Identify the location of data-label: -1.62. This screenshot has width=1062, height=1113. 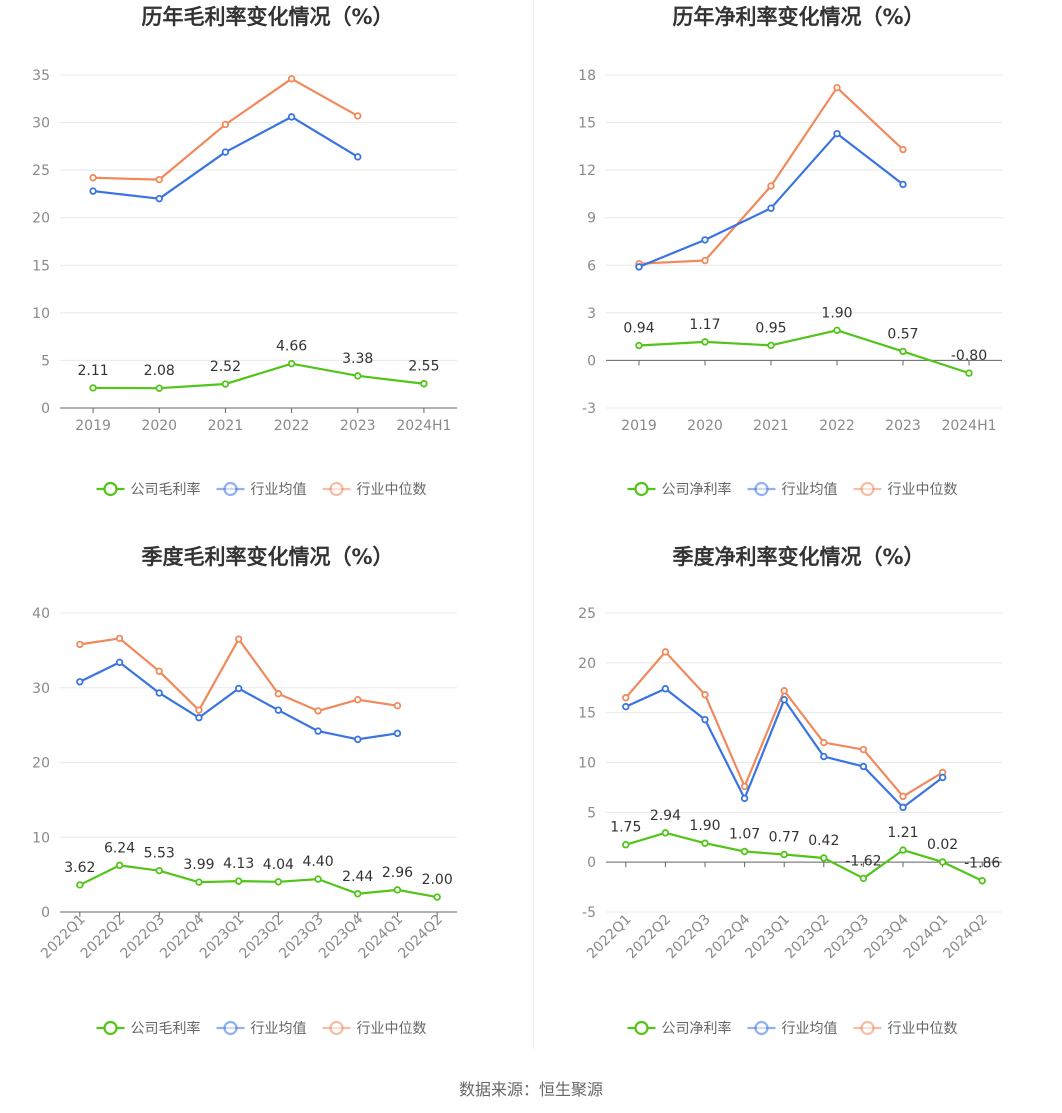
(863, 861).